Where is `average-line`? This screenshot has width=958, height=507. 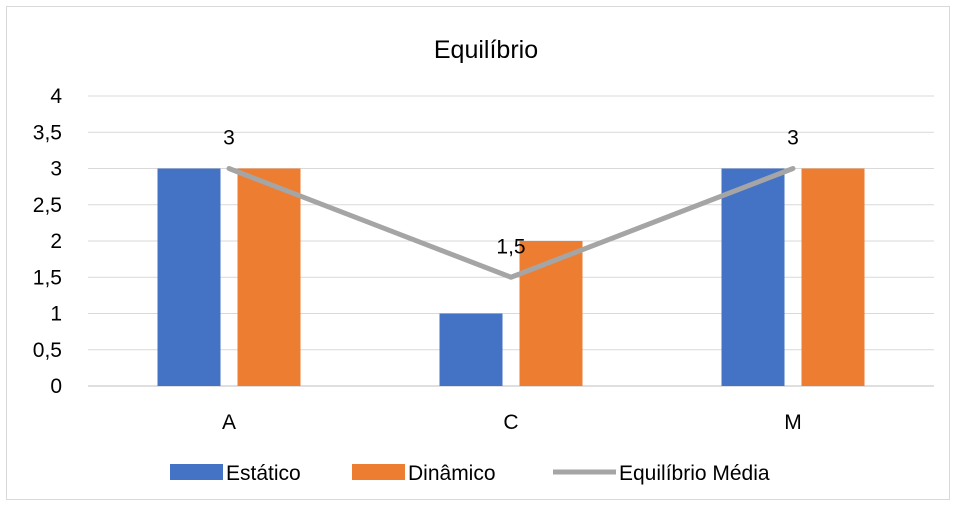 average-line is located at coordinates (511, 223).